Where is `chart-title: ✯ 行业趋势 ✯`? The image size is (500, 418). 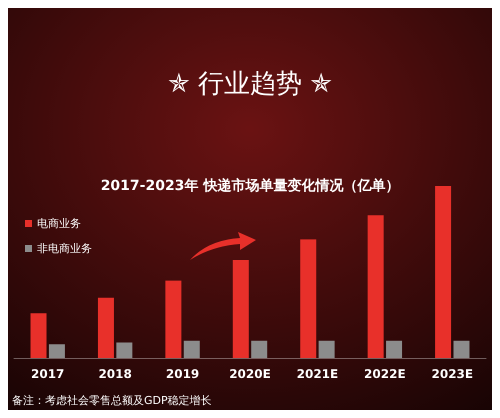 chart-title: ✯ 行业趋势 ✯ is located at coordinates (250, 84).